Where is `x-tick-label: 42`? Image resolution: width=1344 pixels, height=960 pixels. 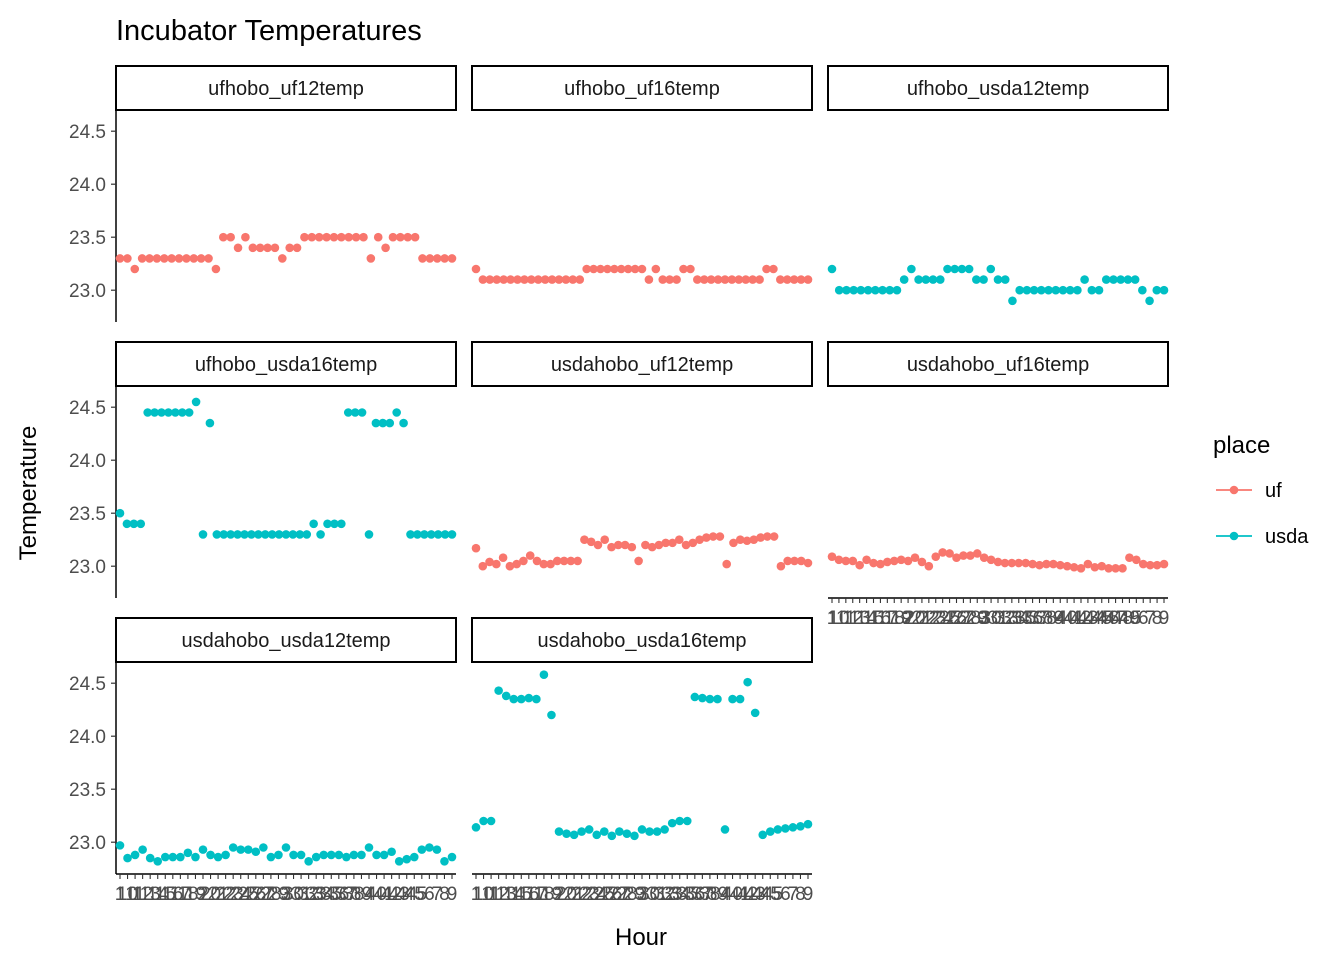 x-tick-label: 42 is located at coordinates (1080, 618).